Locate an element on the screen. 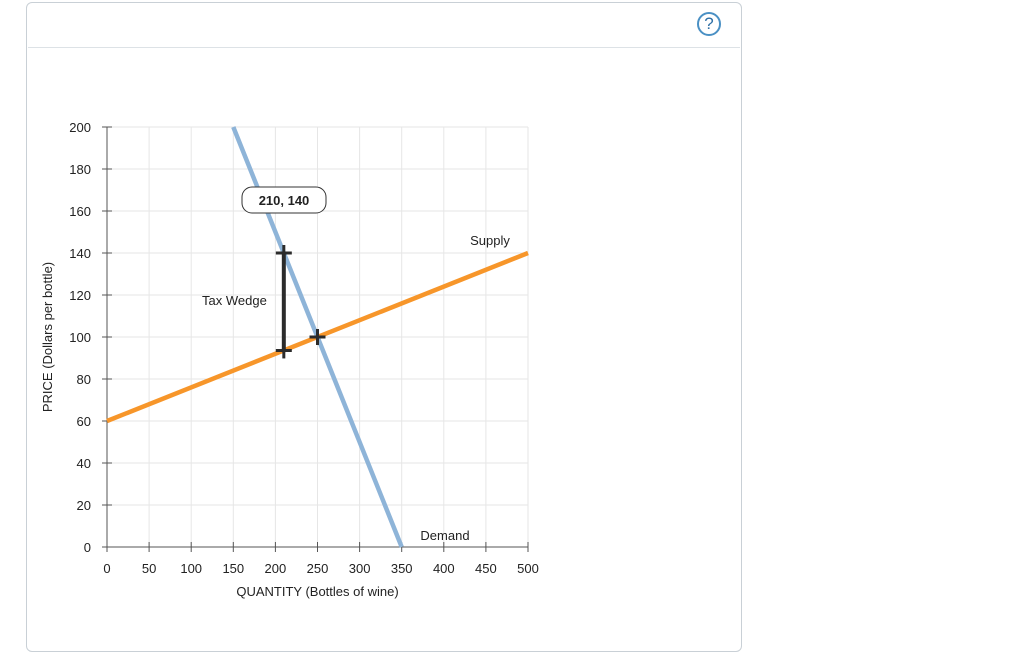 This screenshot has height=659, width=1024. x-tick-label-200: 200 is located at coordinates (276, 568).